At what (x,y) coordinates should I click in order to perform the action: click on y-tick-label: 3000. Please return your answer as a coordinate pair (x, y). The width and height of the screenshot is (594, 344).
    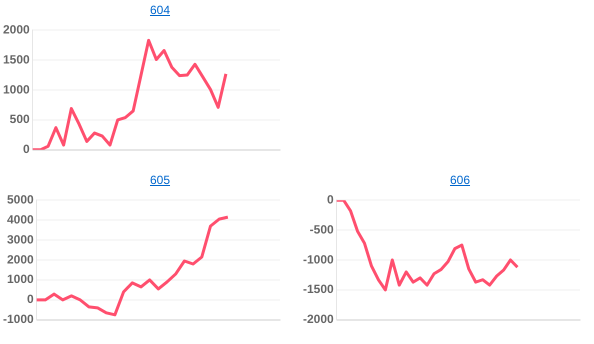
    Looking at the image, I should click on (20, 239).